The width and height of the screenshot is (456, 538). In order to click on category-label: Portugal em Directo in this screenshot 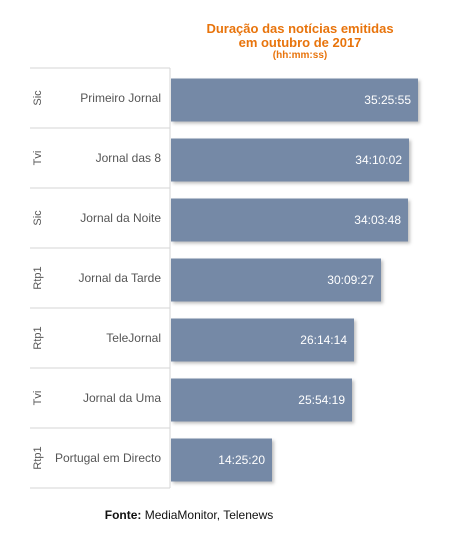, I will do `click(108, 458)`.